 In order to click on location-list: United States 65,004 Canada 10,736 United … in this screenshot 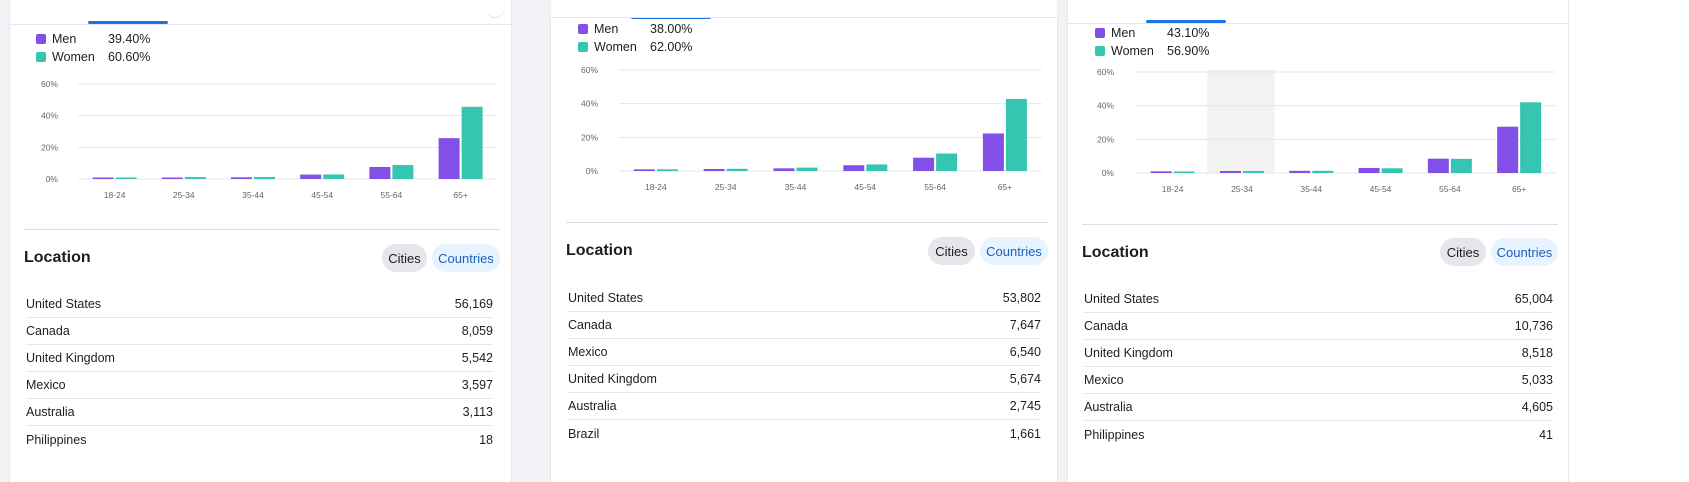, I will do `click(1318, 367)`.